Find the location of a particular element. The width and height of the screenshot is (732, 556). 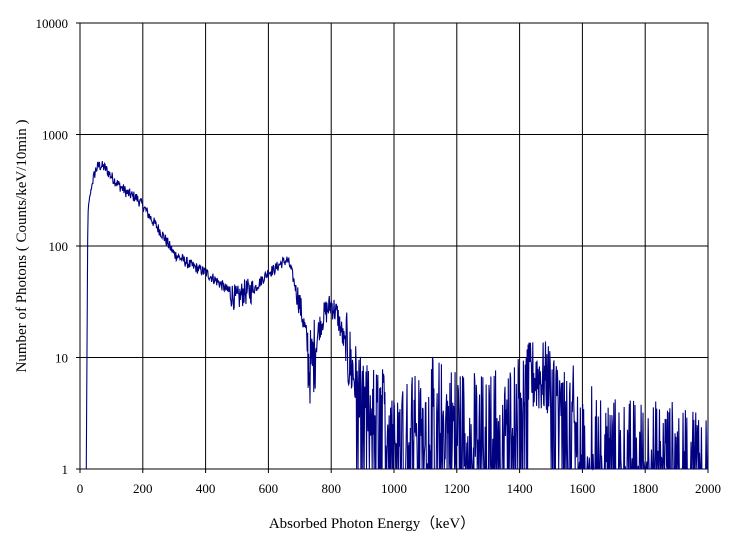

x-axis-ticks: 0 200 400 600 800 1000 1200 1400 1600 1800 2000 is located at coordinates (399, 482).